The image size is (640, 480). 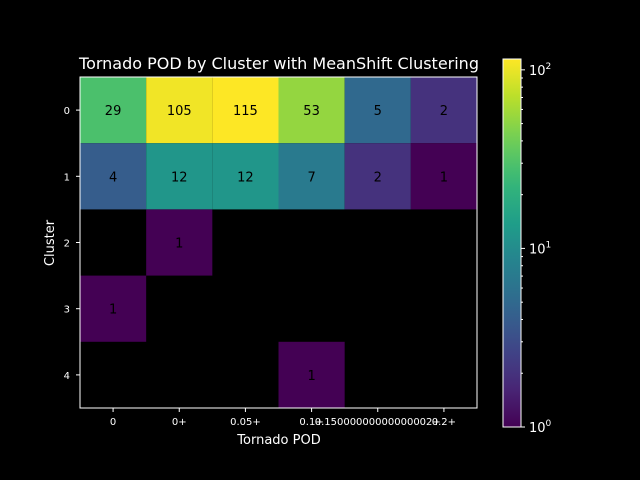 What do you see at coordinates (113, 422) in the screenshot?
I see `x-tick-label: 0` at bounding box center [113, 422].